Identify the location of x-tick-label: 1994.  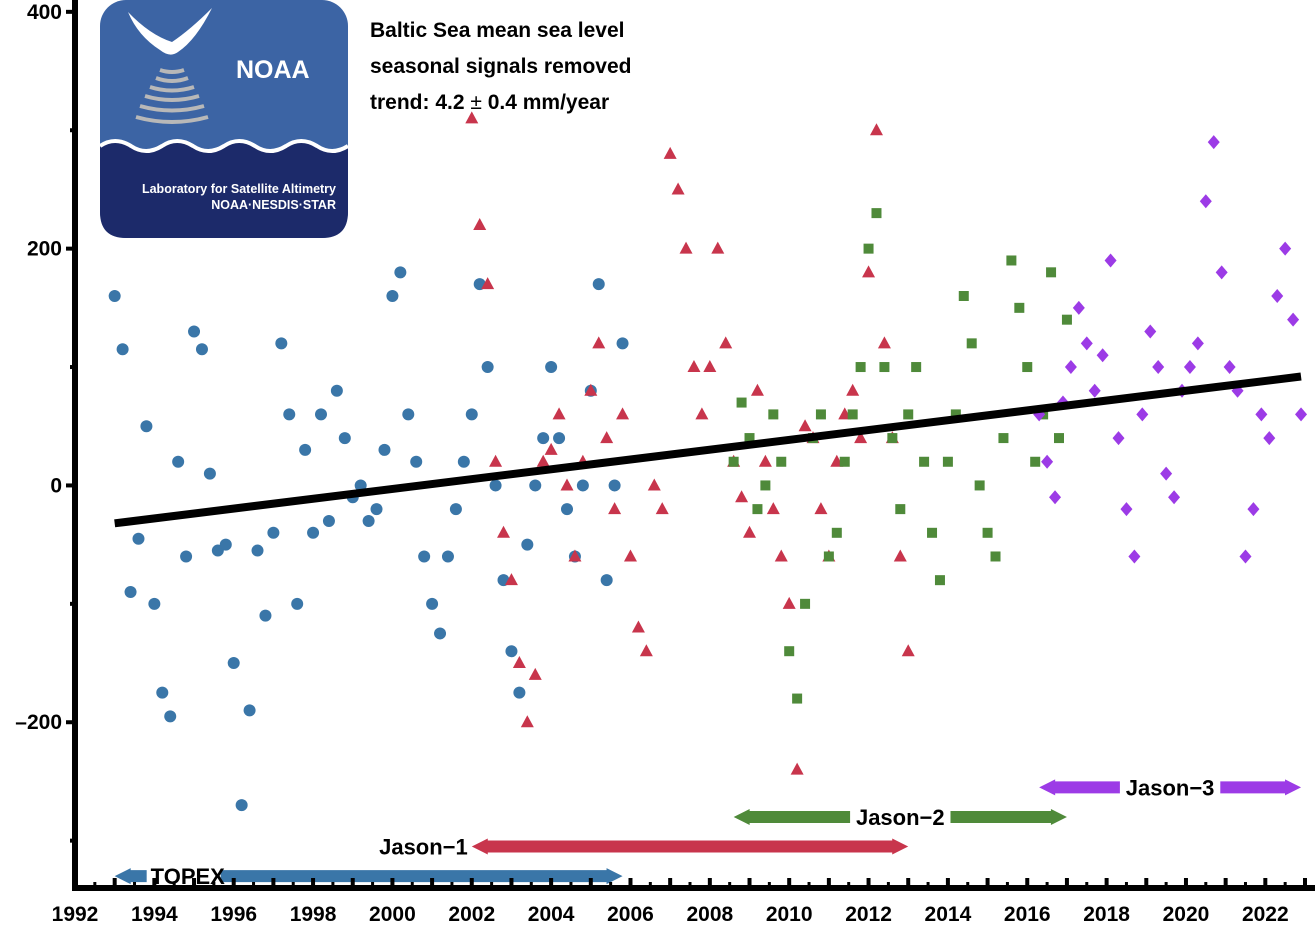
(154, 914).